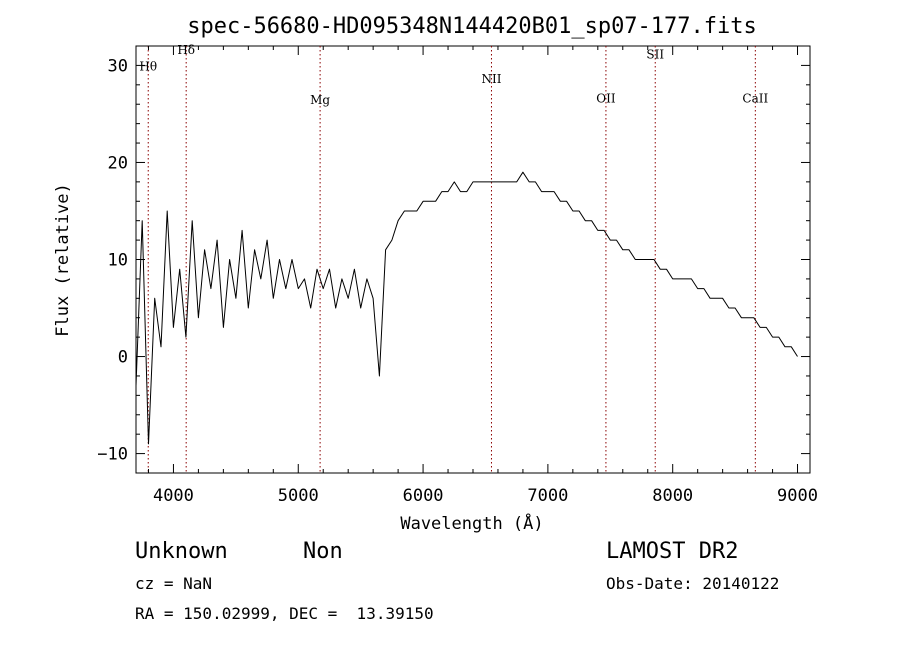 The image size is (900, 649). I want to click on spectral-line-label: Hθ, so click(148, 66).